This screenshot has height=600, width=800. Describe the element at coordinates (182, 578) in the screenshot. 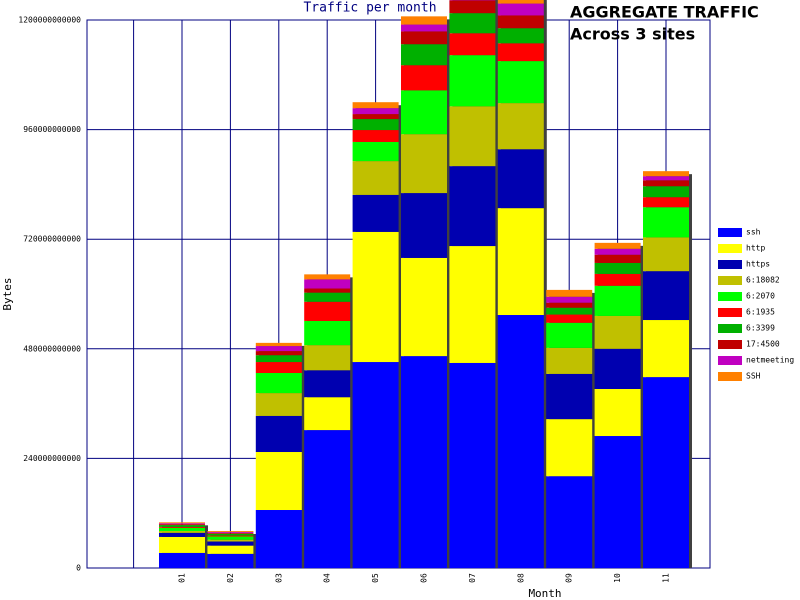

I see `x-tick-label: 01` at that location.